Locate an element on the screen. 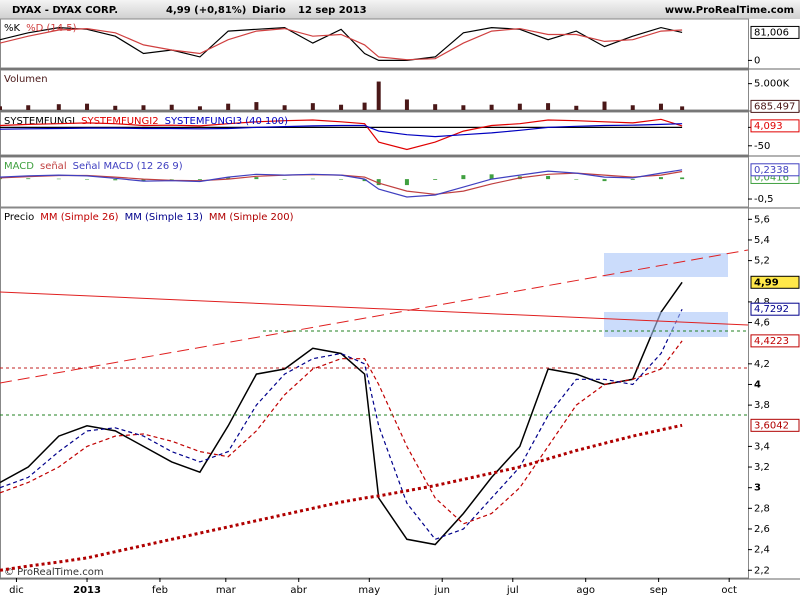  value-badge: 4,4223 is located at coordinates (775, 341).